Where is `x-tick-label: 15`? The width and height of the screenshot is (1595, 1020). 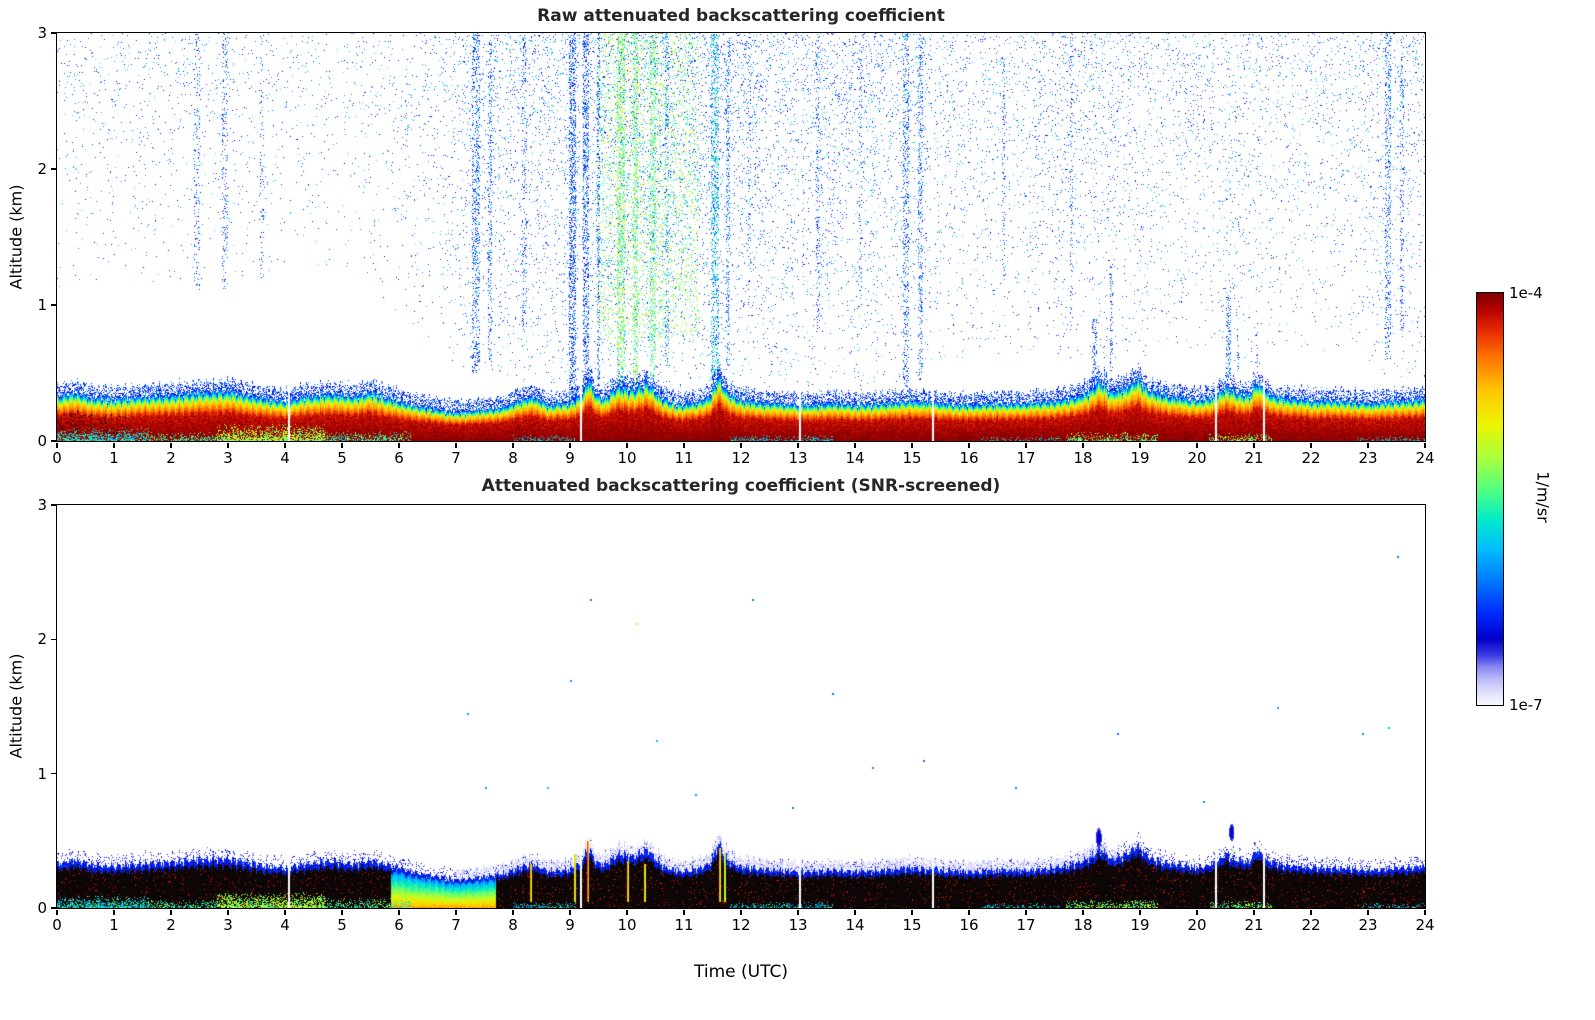
x-tick-label: 15 is located at coordinates (912, 925).